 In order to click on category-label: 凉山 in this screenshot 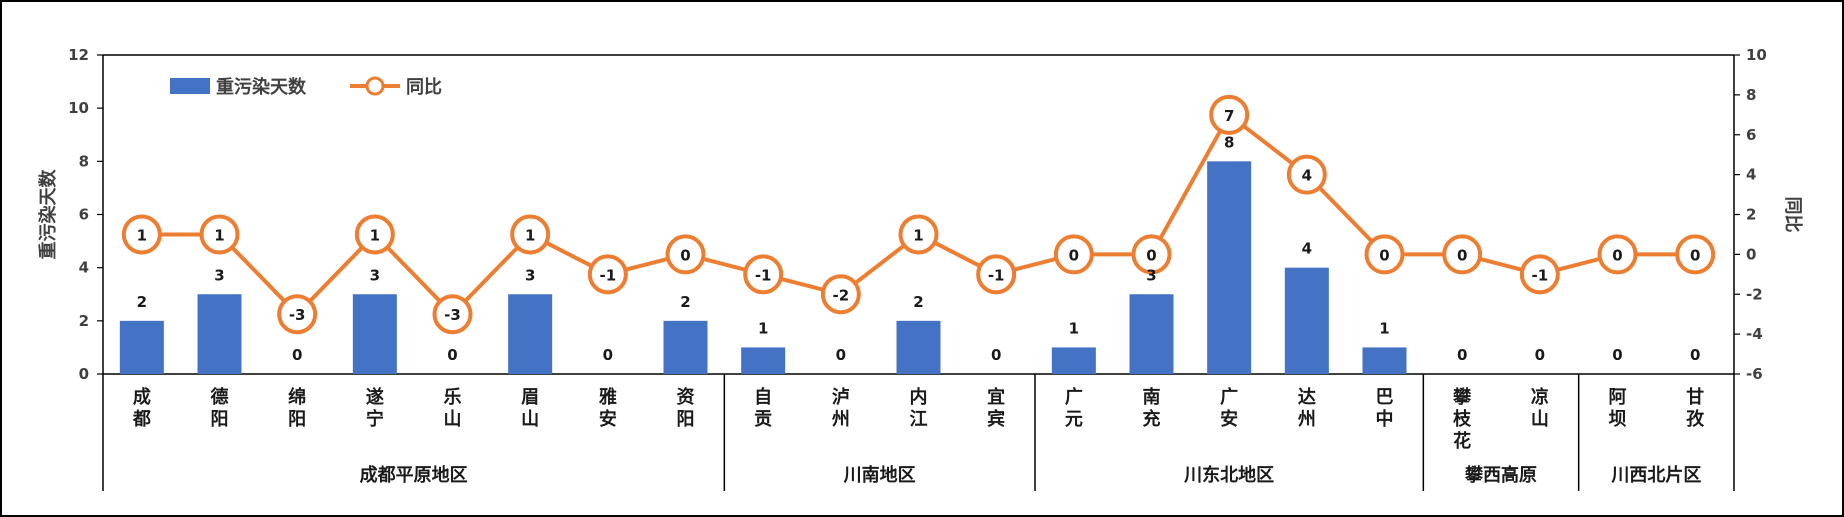, I will do `click(1540, 408)`.